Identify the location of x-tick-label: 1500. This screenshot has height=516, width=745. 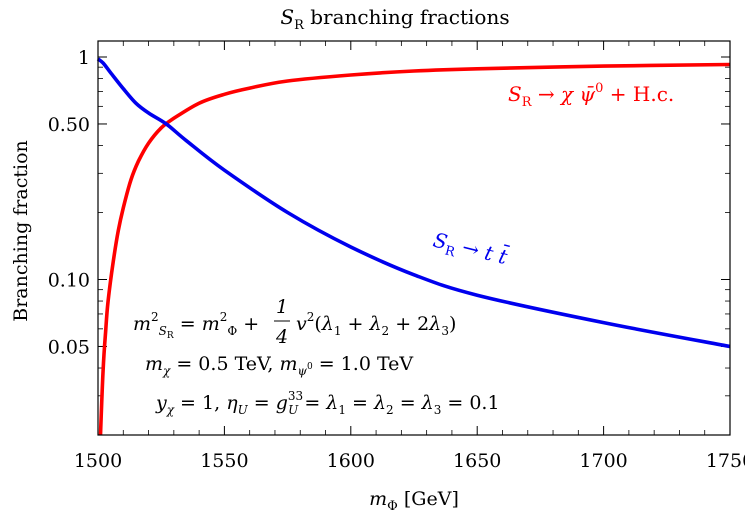
(98, 461).